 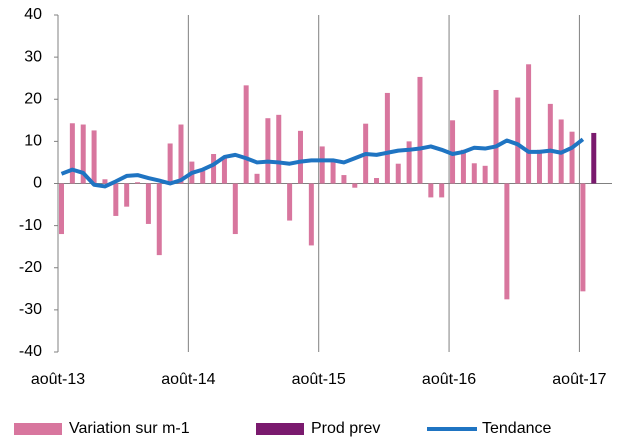 I want to click on trend-line, so click(x=322, y=163).